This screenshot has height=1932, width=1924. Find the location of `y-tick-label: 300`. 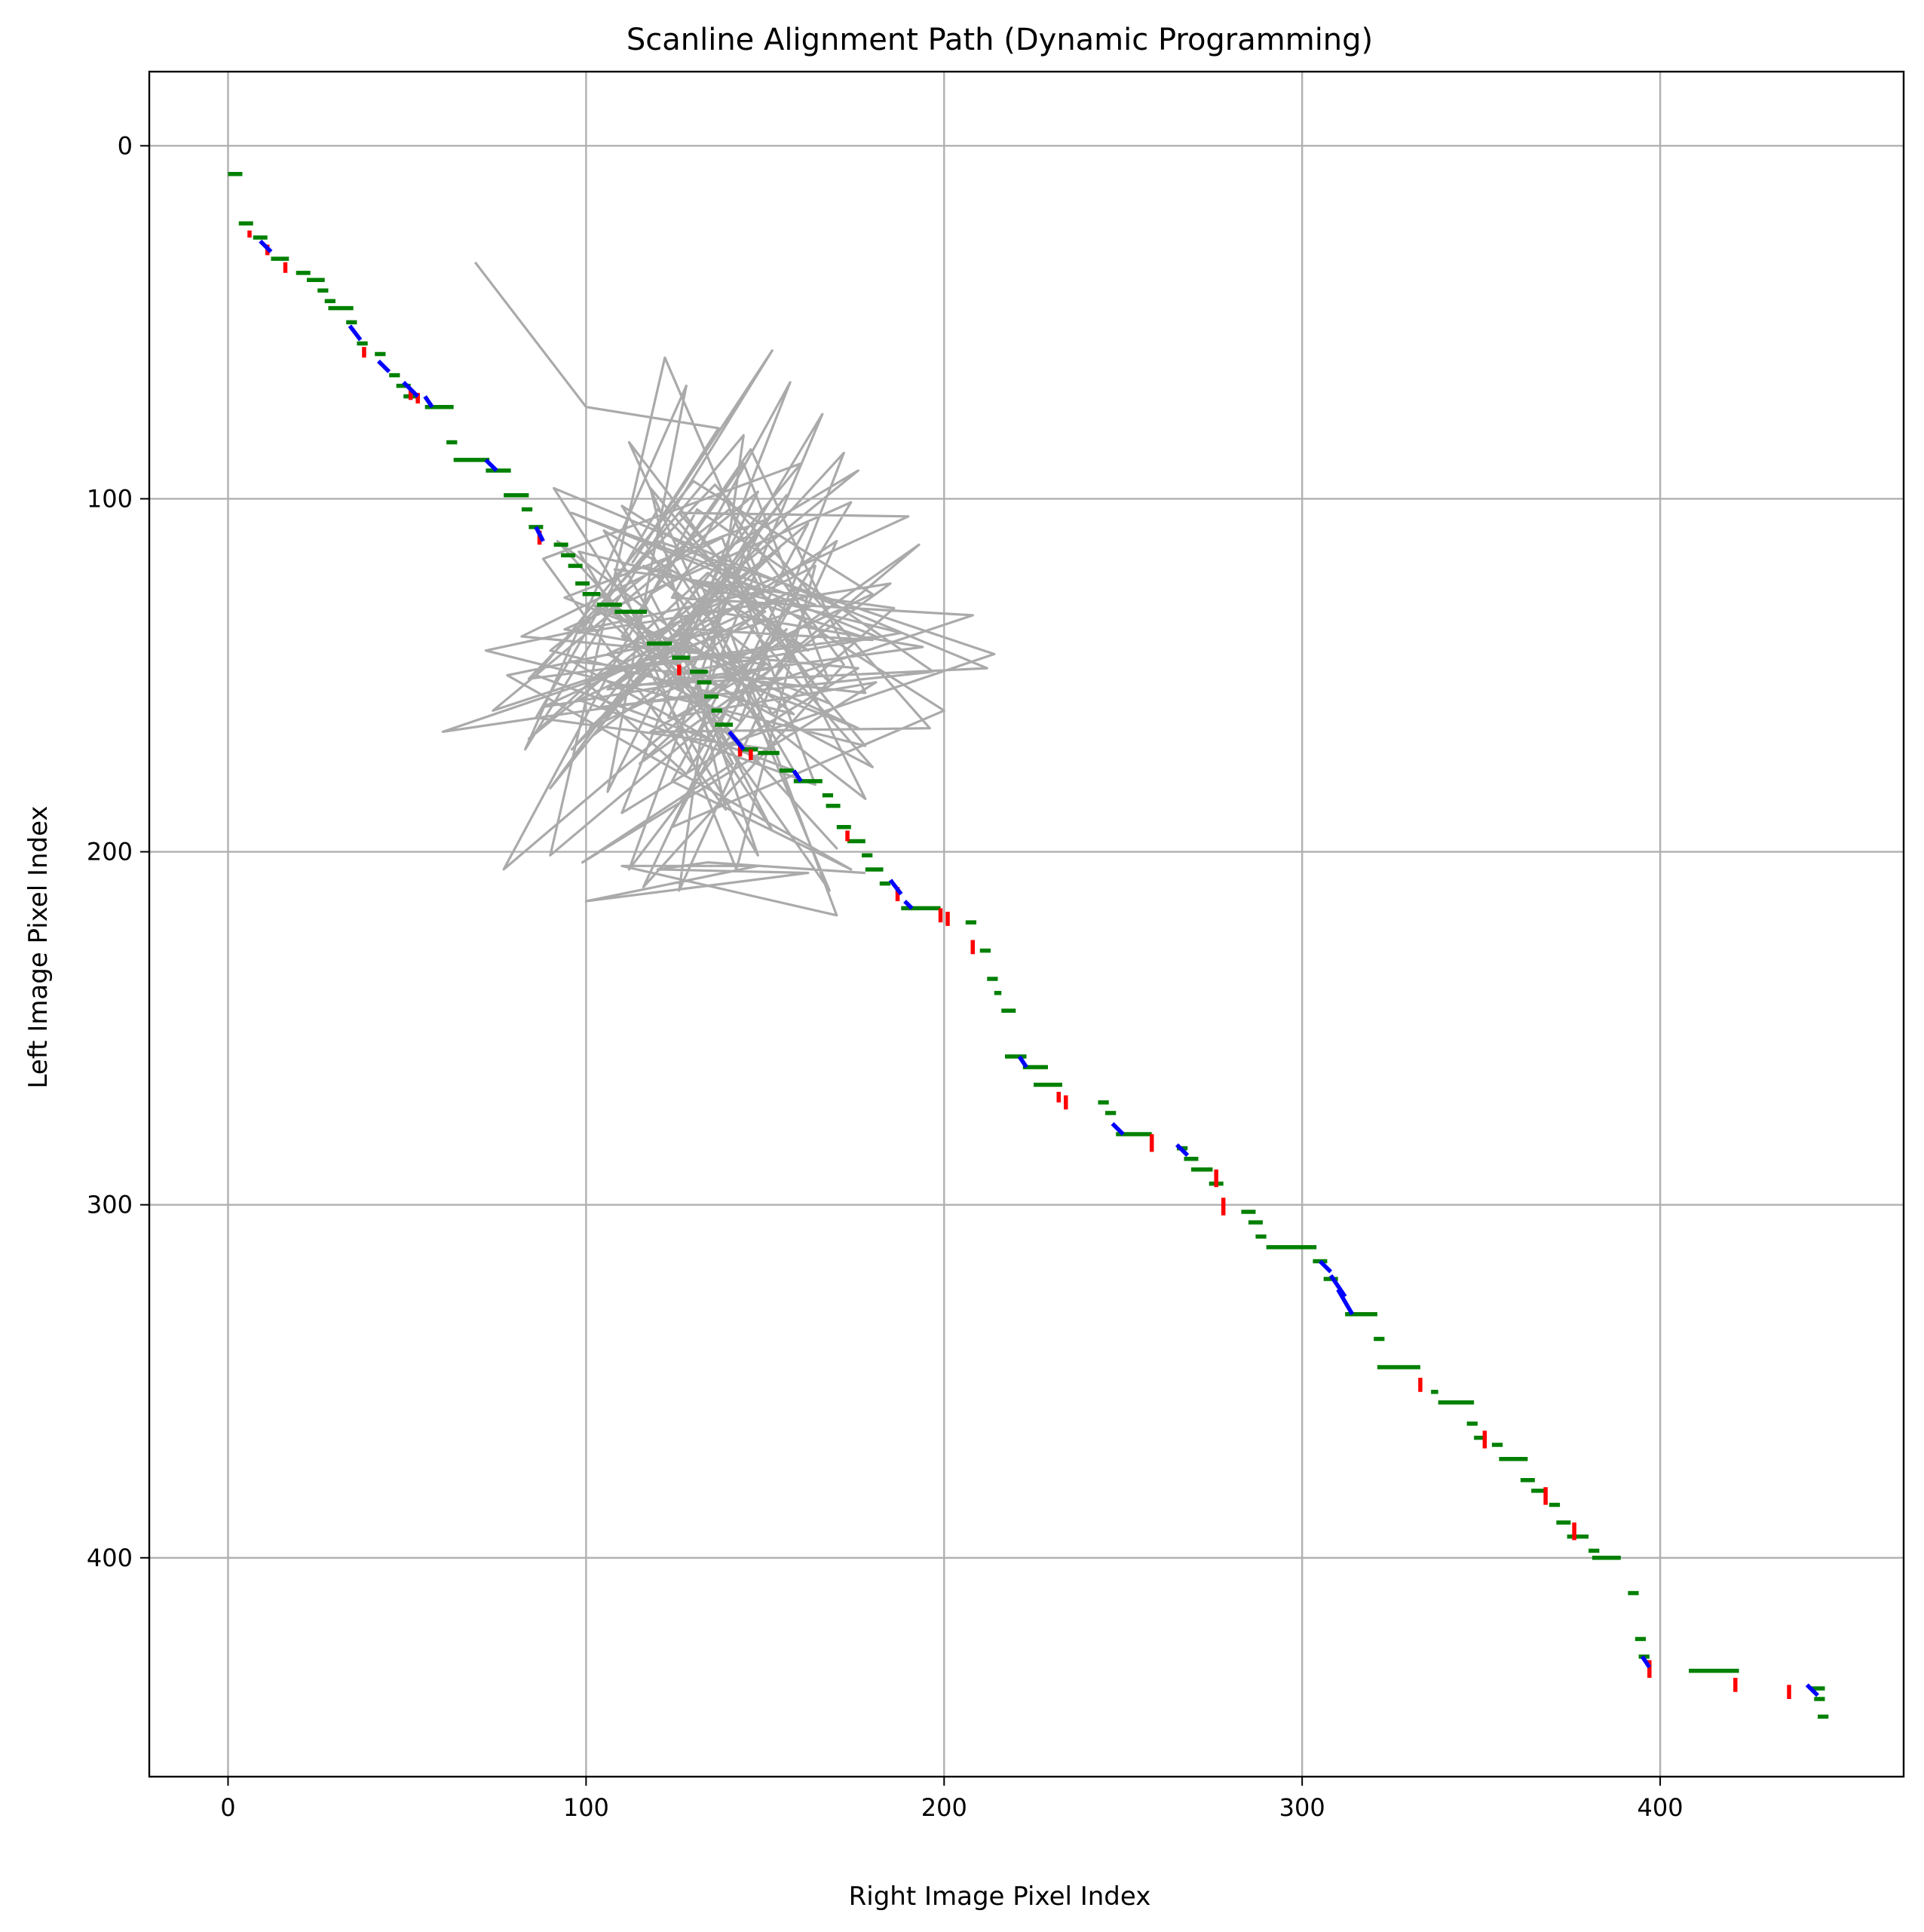

y-tick-label: 300 is located at coordinates (110, 1205).